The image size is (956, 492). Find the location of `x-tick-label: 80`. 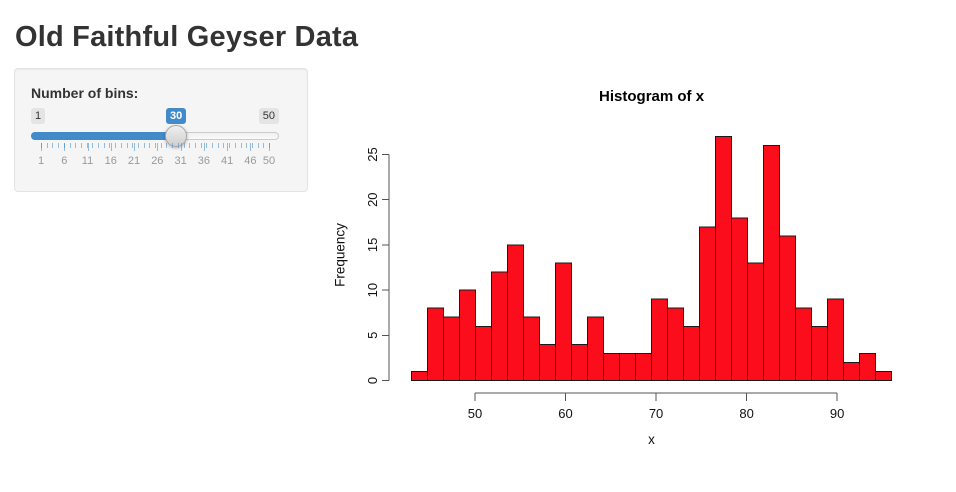

x-tick-label: 80 is located at coordinates (746, 413).